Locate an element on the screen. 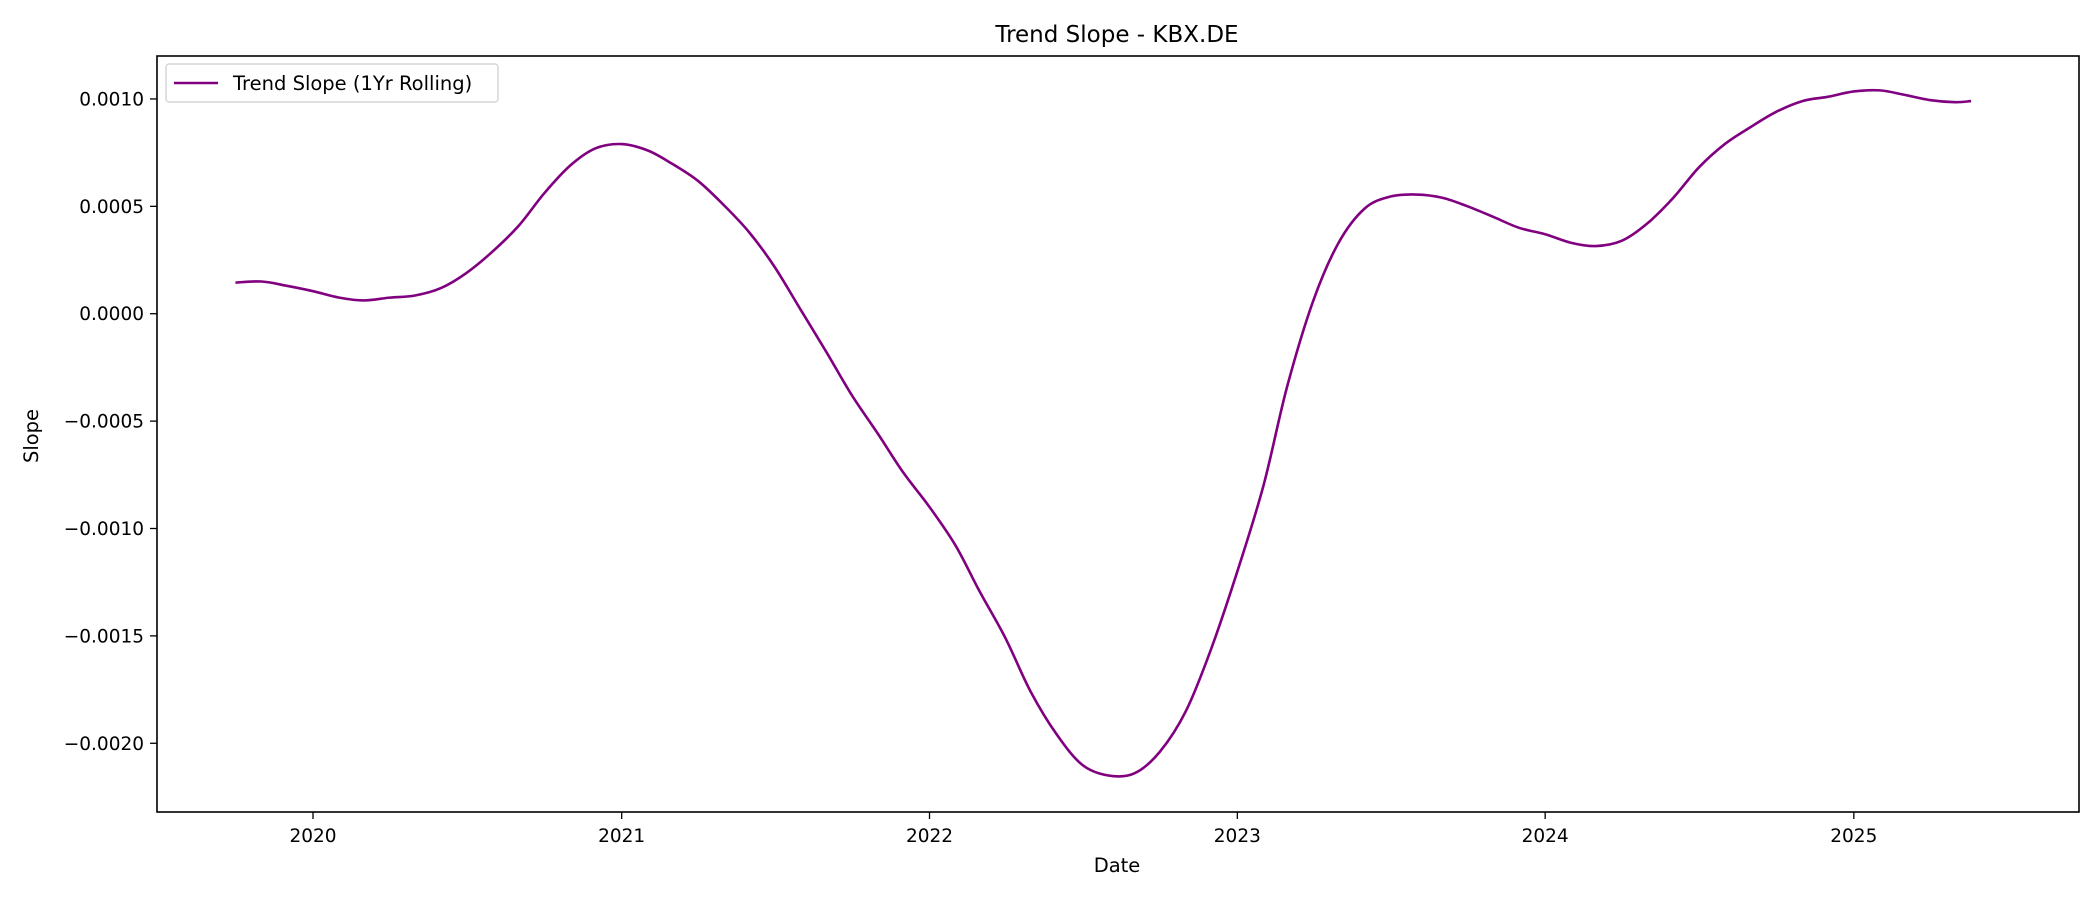 Image resolution: width=2100 pixels, height=900 pixels. x-axis-label: Date is located at coordinates (1117, 865).